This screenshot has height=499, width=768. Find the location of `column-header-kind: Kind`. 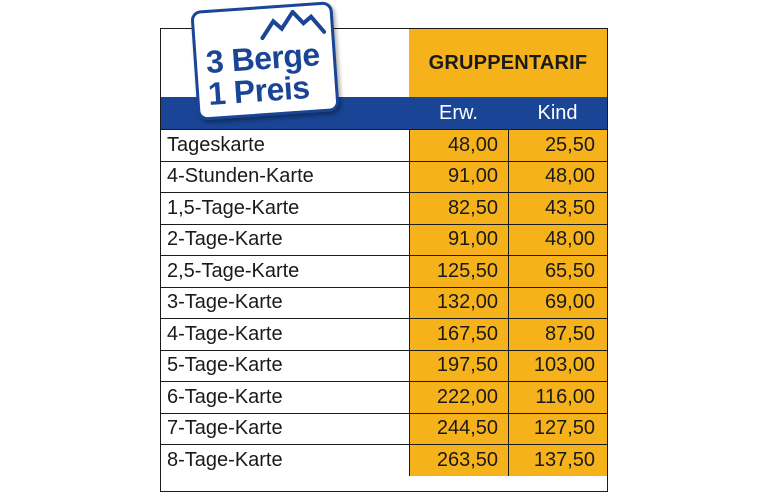

column-header-kind: Kind is located at coordinates (557, 112).